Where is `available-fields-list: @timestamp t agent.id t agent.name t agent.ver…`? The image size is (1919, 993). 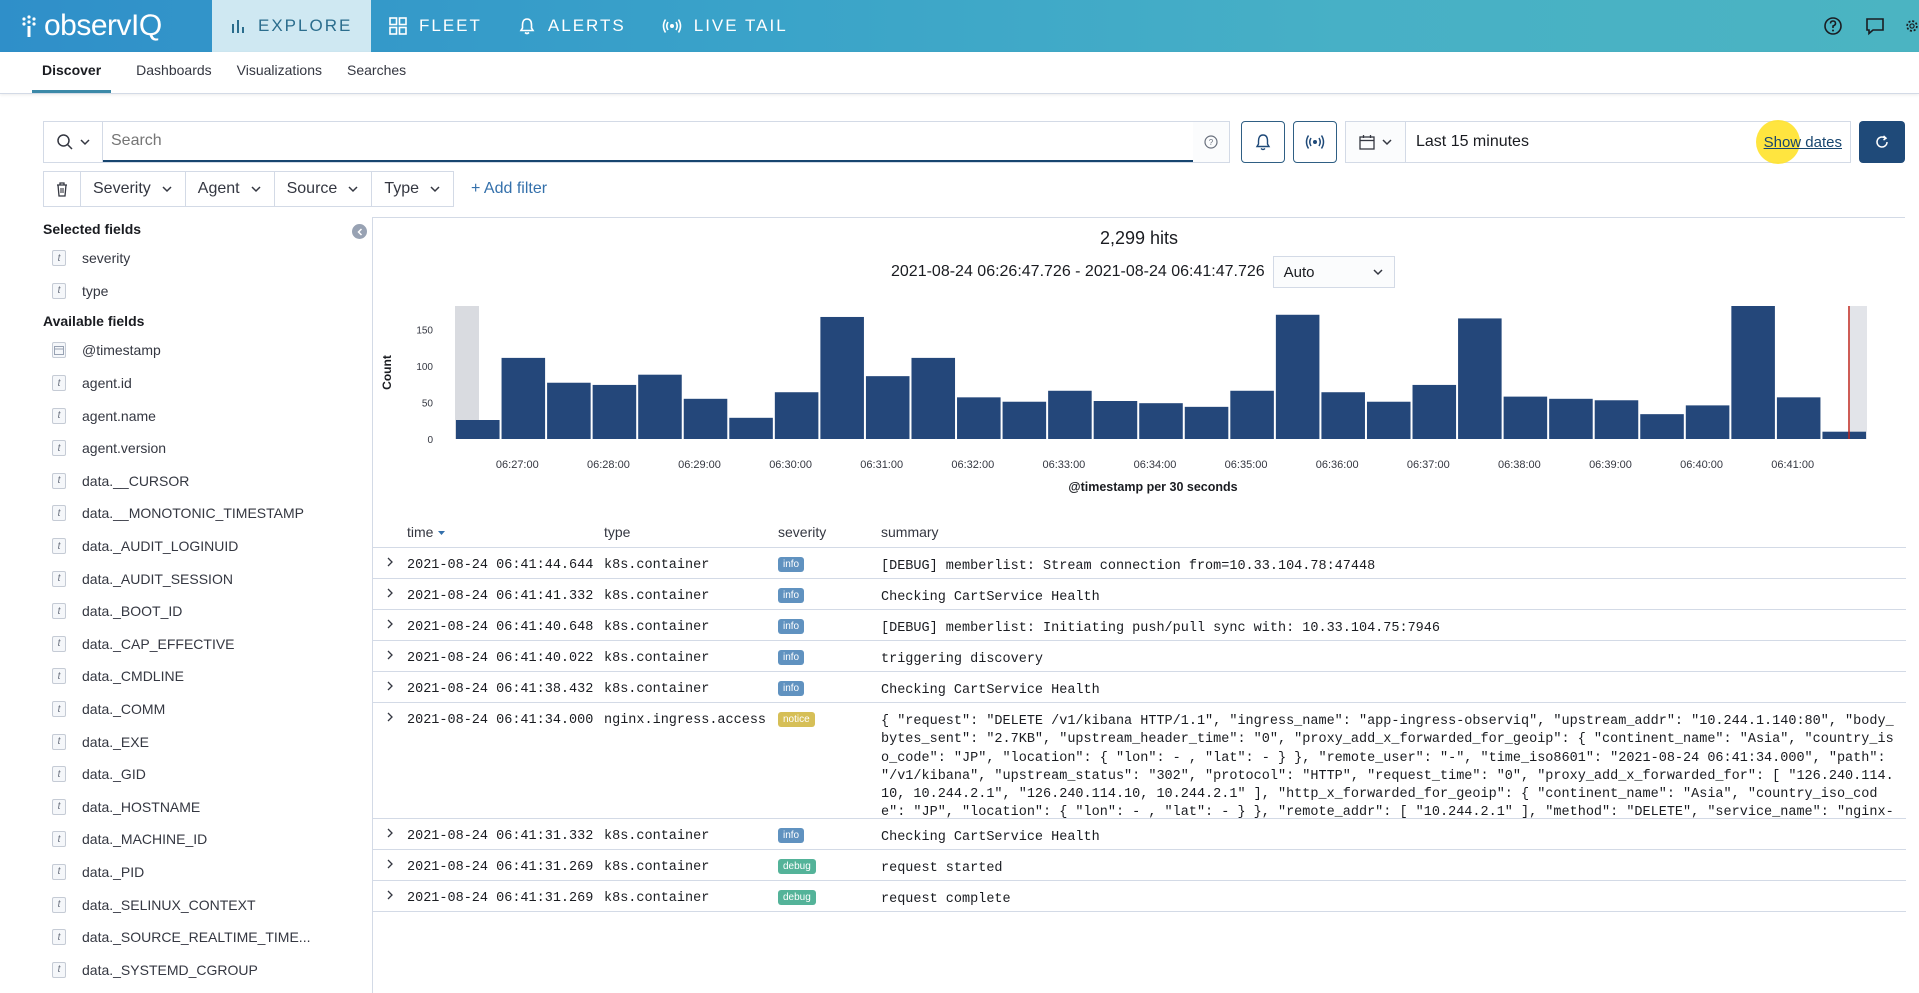
available-fields-list: @timestamp t agent.id t agent.name t agent.ver… is located at coordinates (185, 660).